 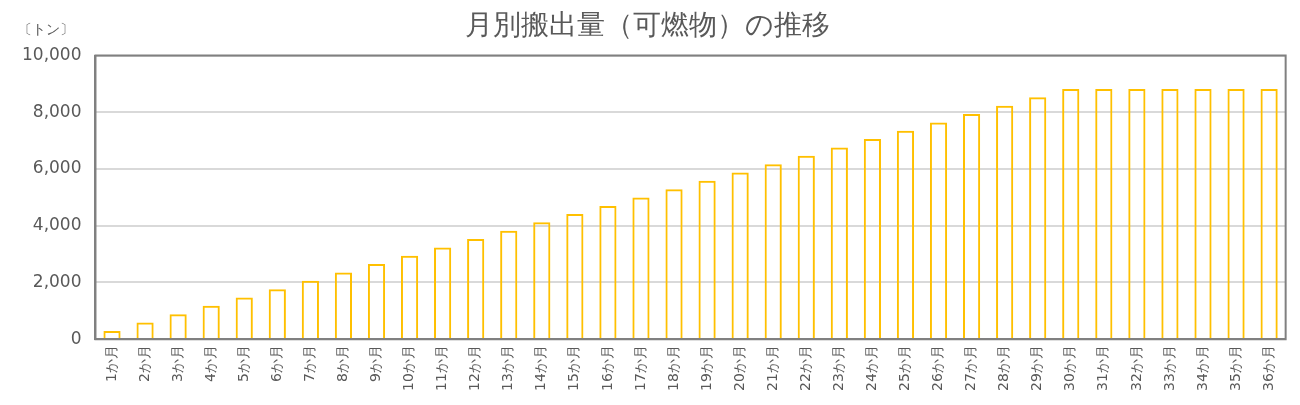 What do you see at coordinates (672, 368) in the screenshot?
I see `x-tick-label: 18か月` at bounding box center [672, 368].